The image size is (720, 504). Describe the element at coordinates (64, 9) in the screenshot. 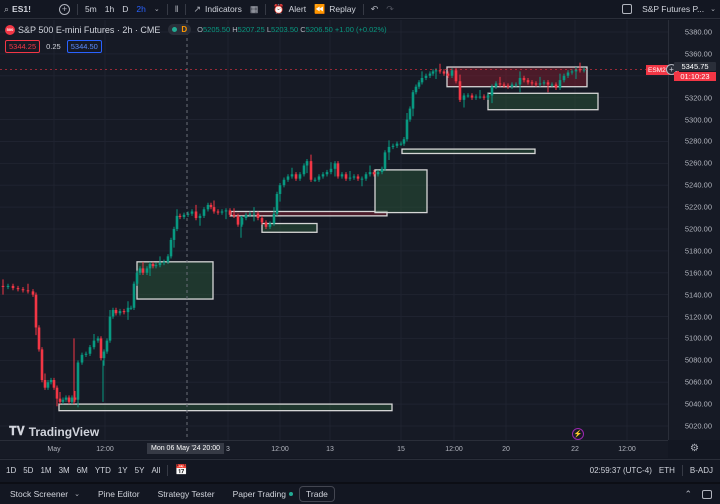

I see `compare-button: +` at that location.